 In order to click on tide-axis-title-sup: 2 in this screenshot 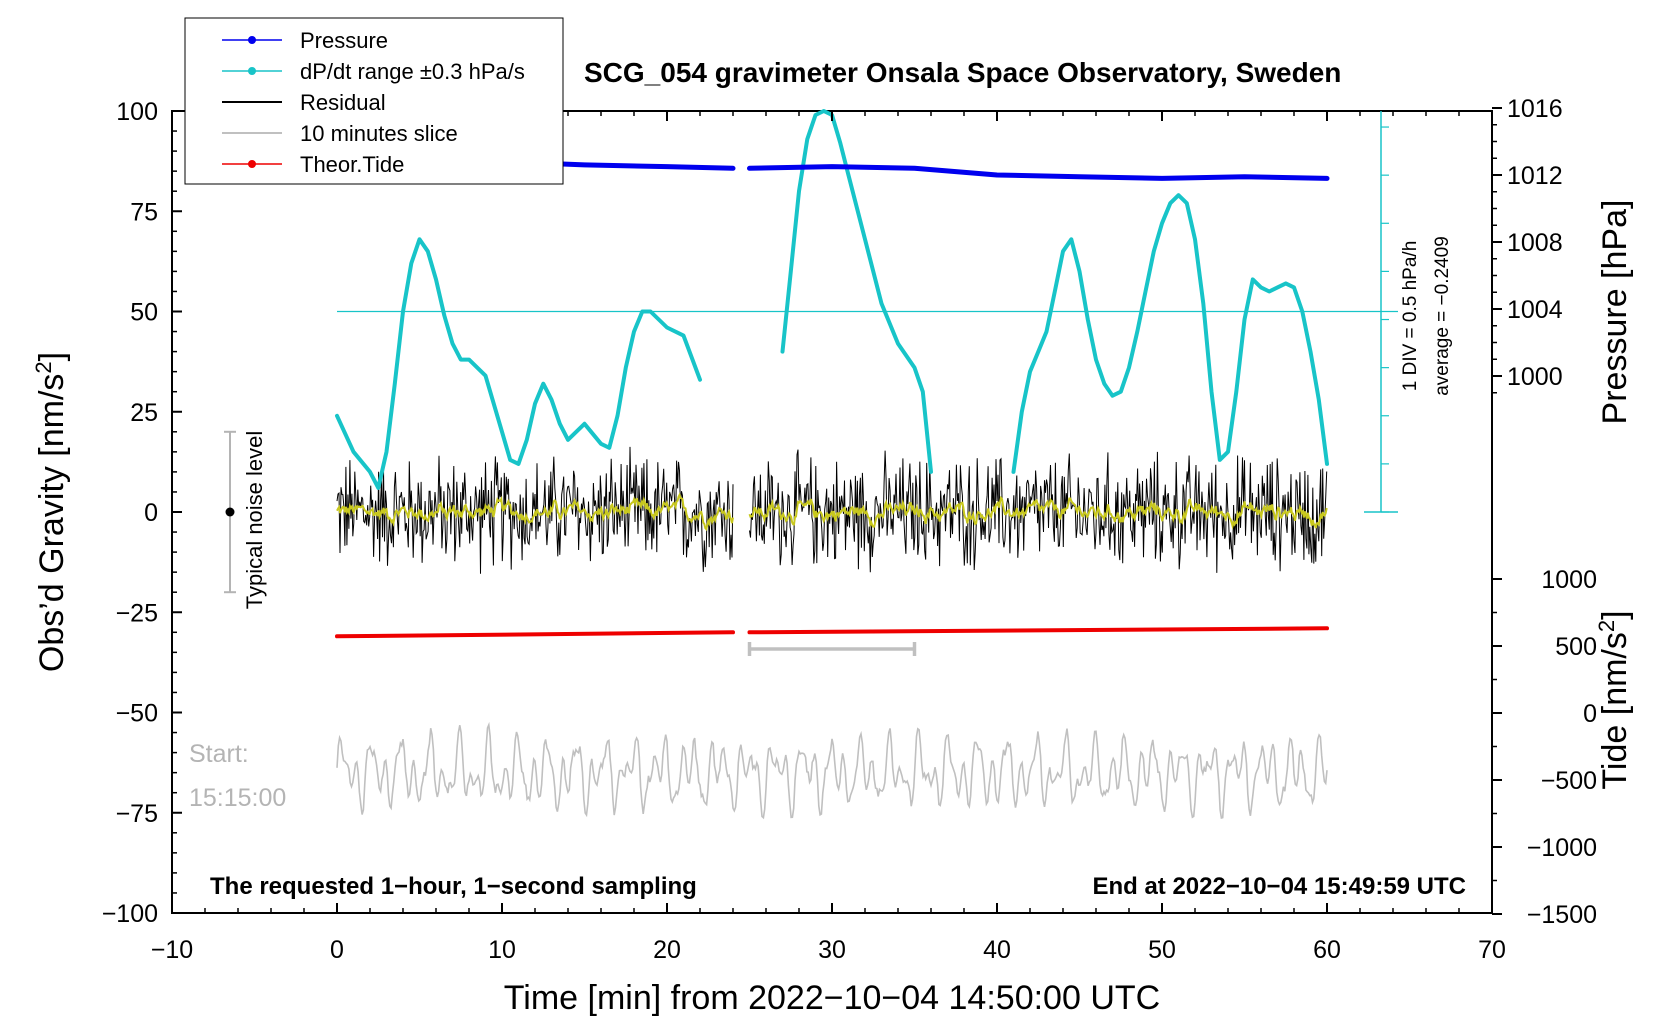, I will do `click(1606, 626)`.